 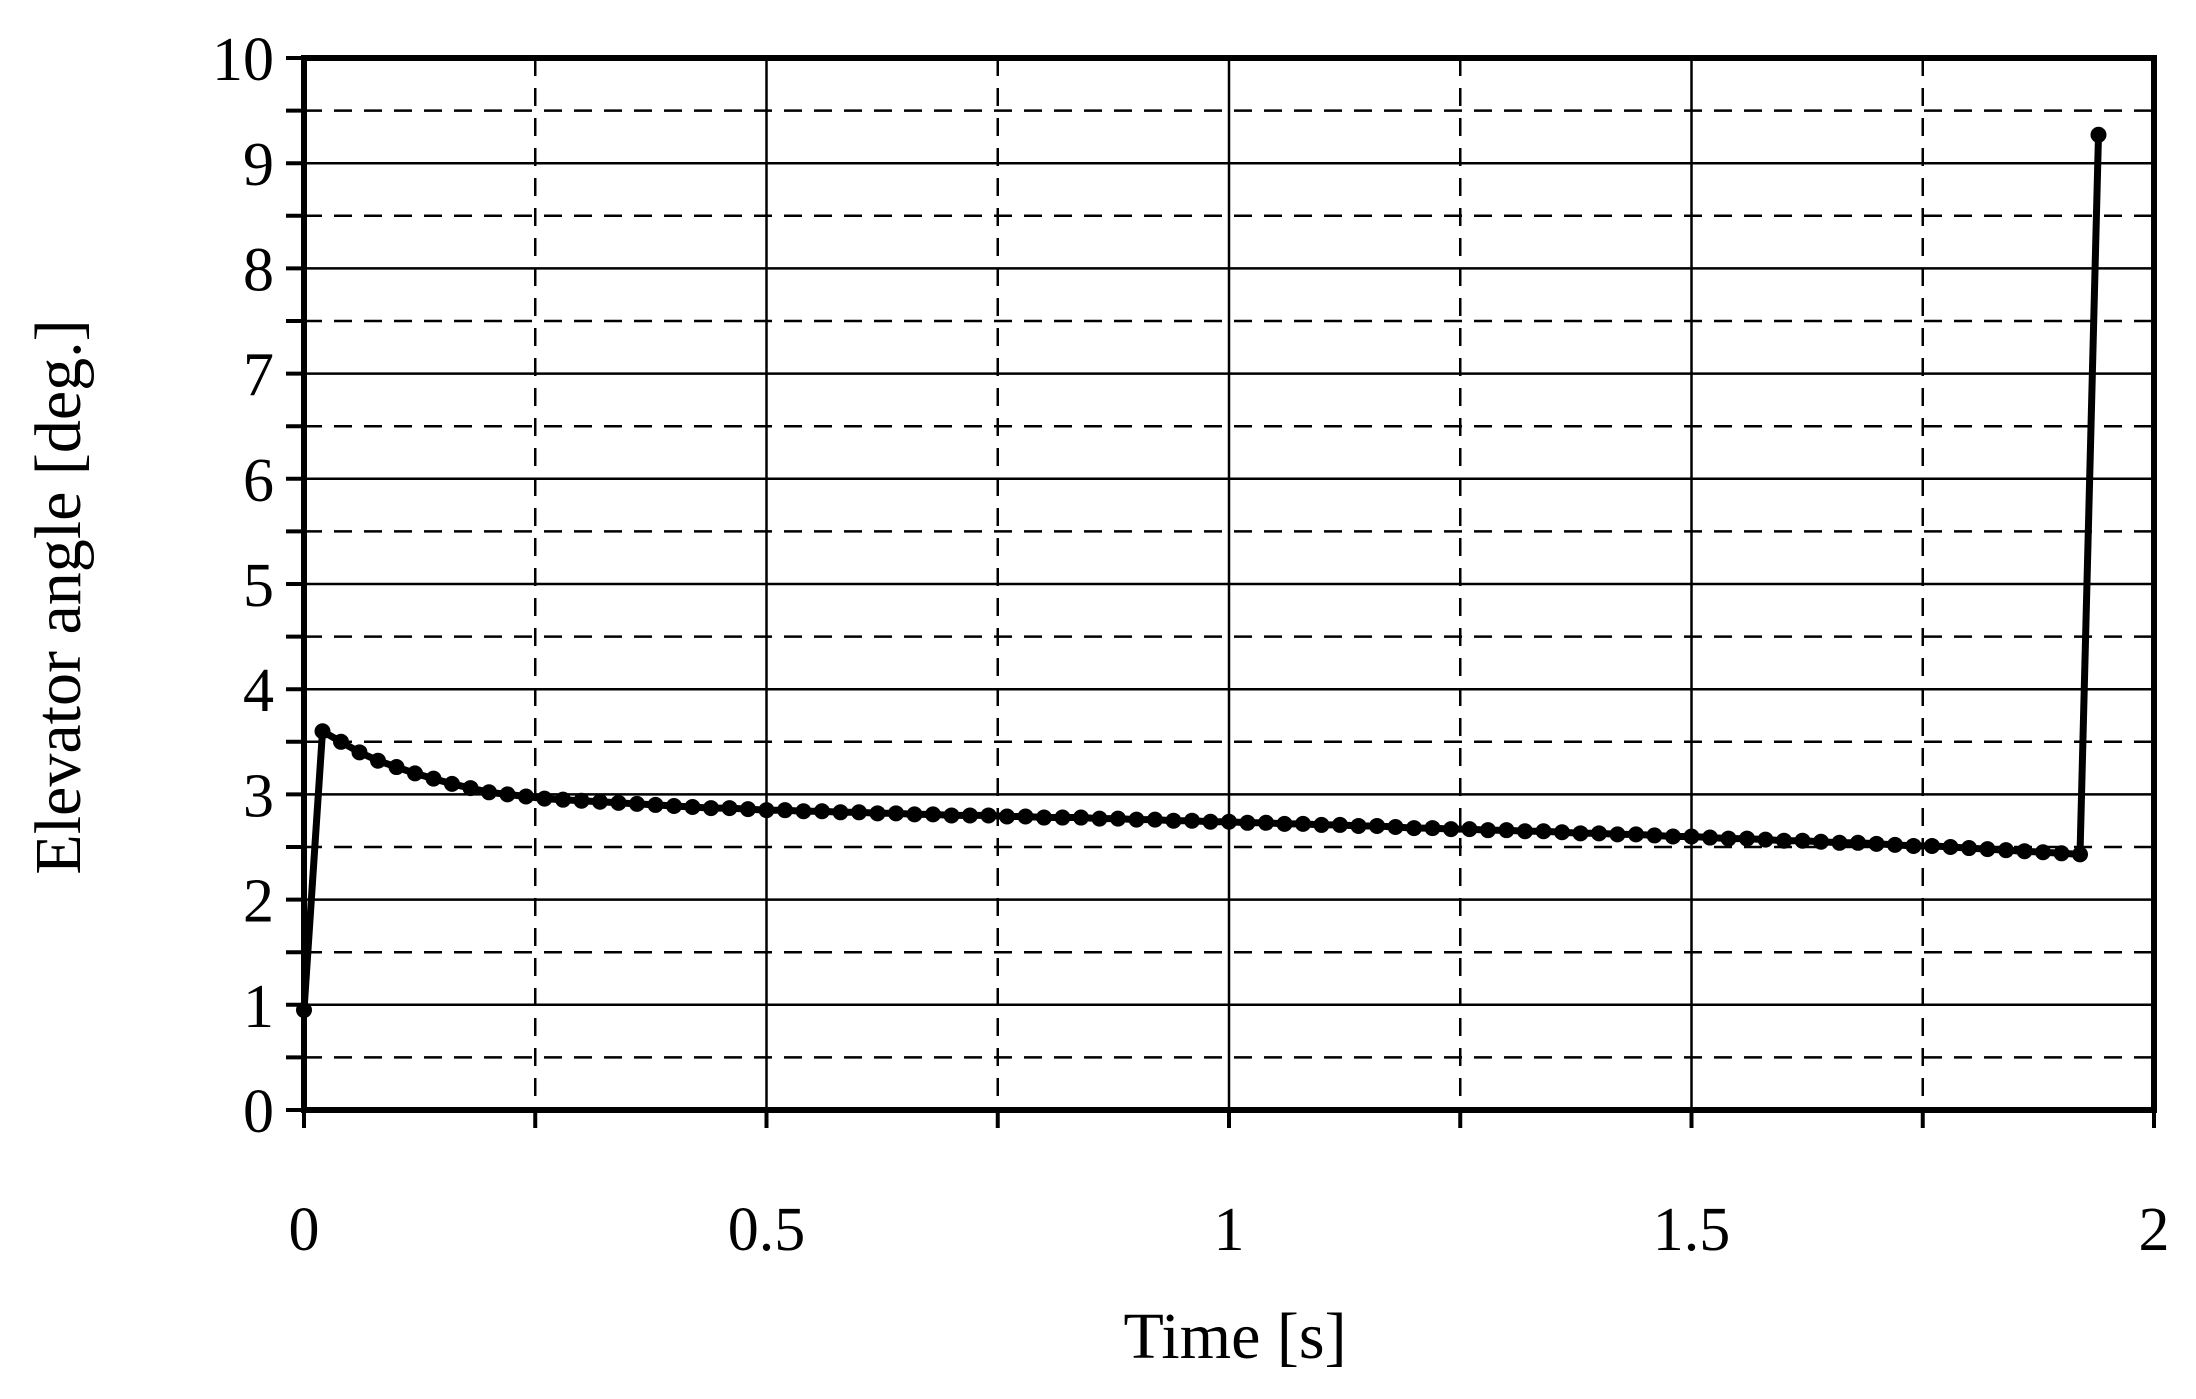 I want to click on y-tick-label: 7, so click(x=258, y=376).